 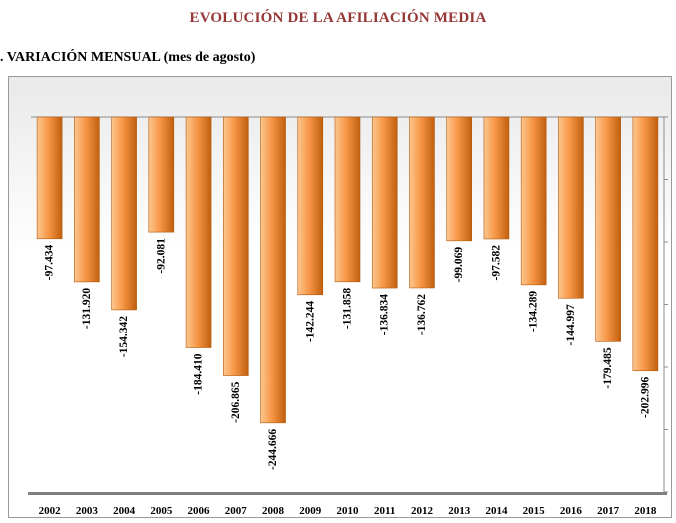 I want to click on data-label-2011: -136.834, so click(x=385, y=314).